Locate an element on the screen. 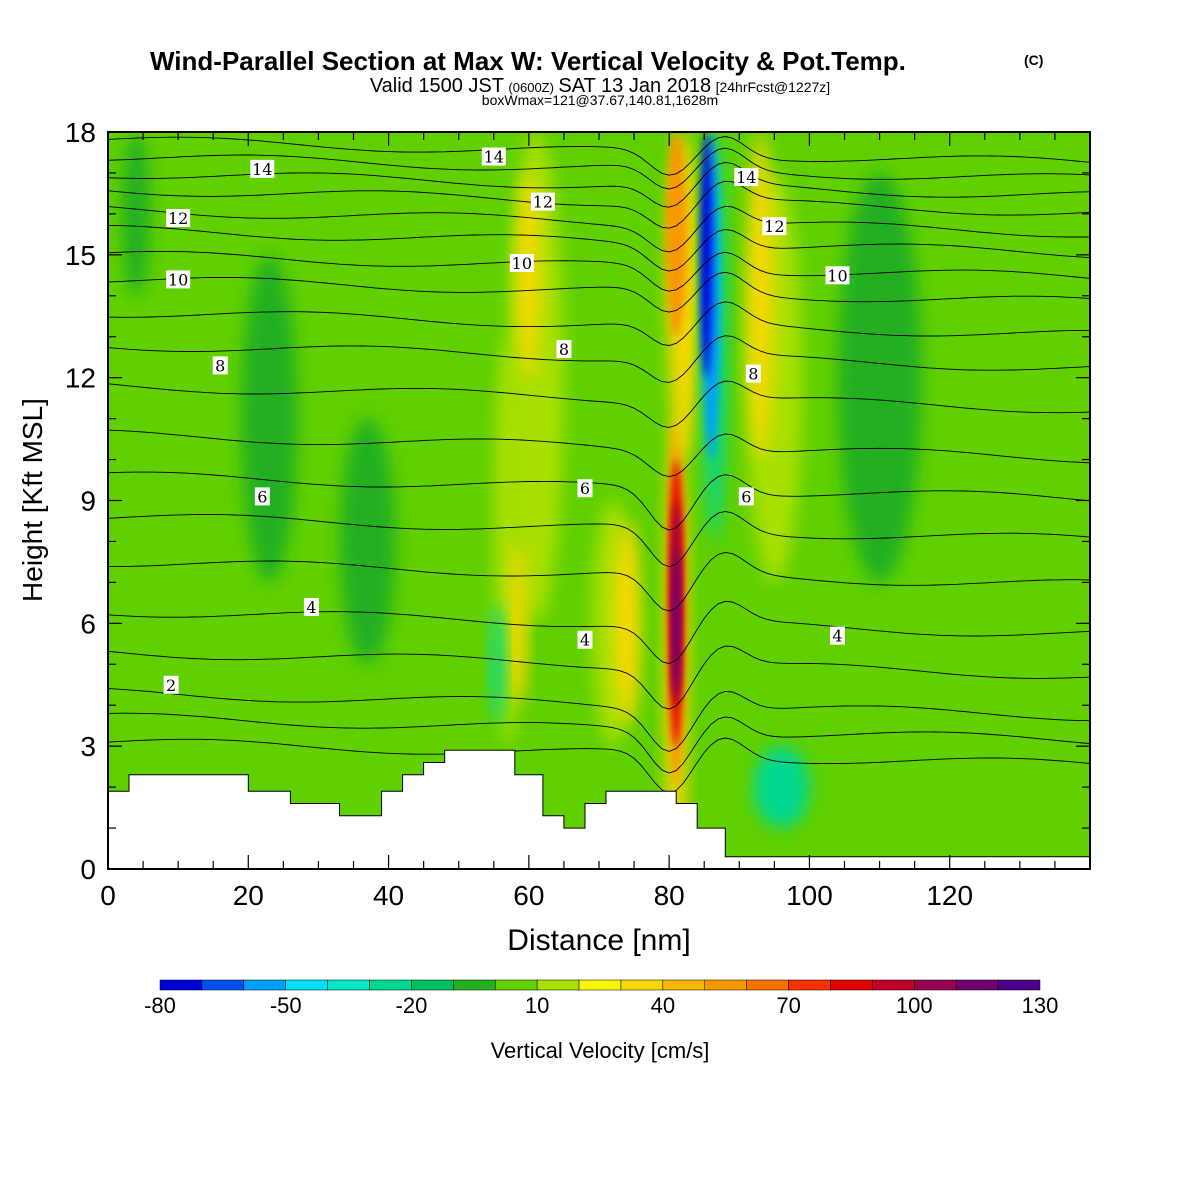 The image size is (1200, 1200). theta-label-17: 14 is located at coordinates (493, 157).